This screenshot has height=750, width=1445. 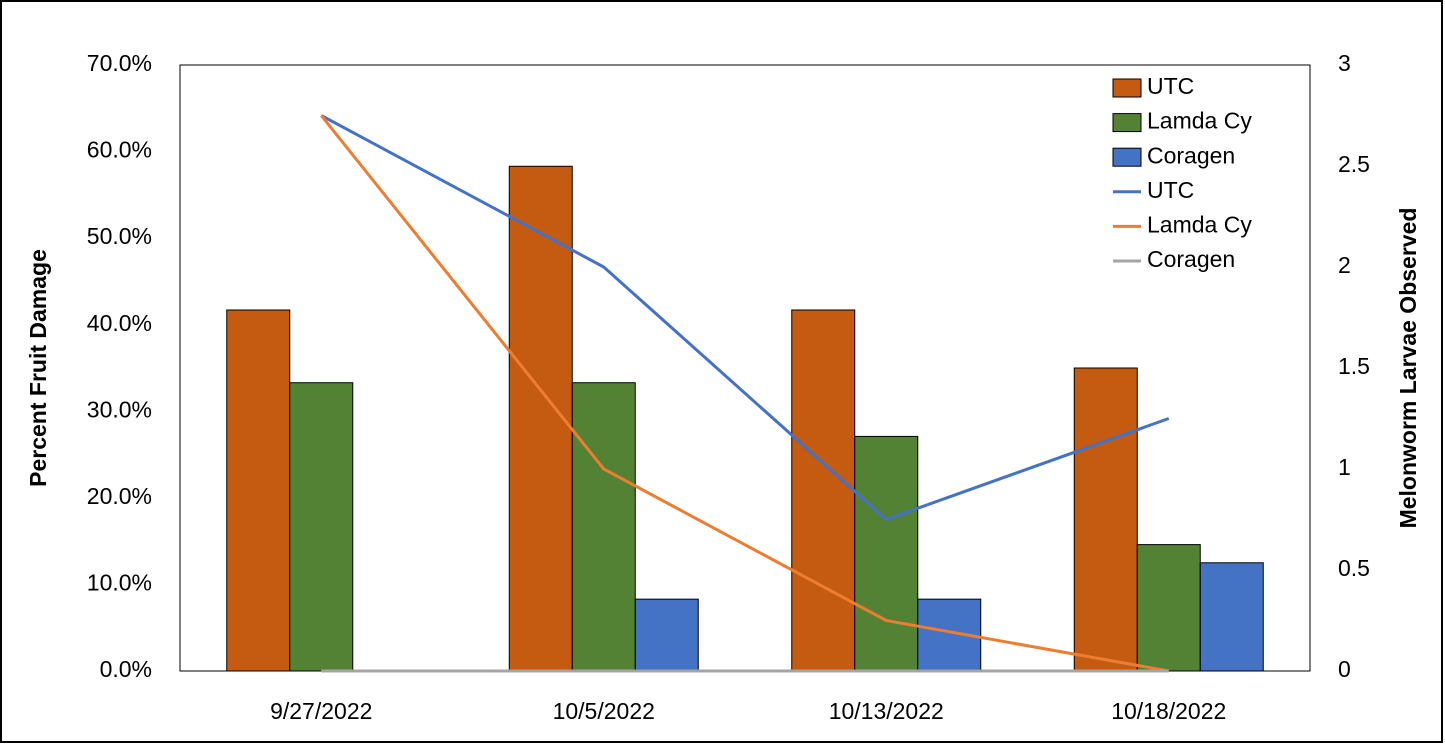 What do you see at coordinates (119, 583) in the screenshot?
I see `y-tick-label: 10.0%` at bounding box center [119, 583].